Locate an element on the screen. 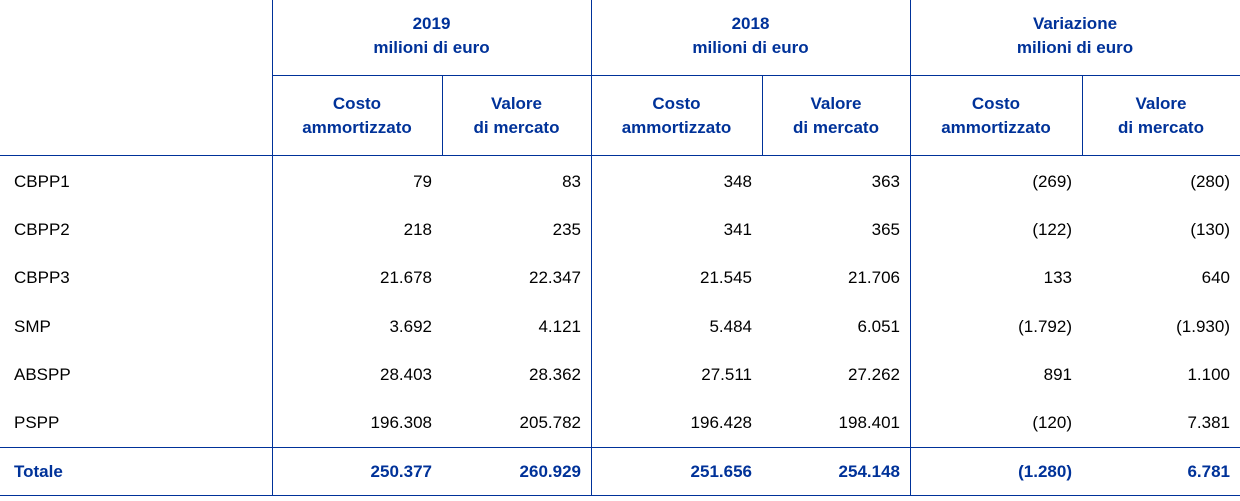 The height and width of the screenshot is (501, 1240). cell-value: 133 is located at coordinates (1057, 278).